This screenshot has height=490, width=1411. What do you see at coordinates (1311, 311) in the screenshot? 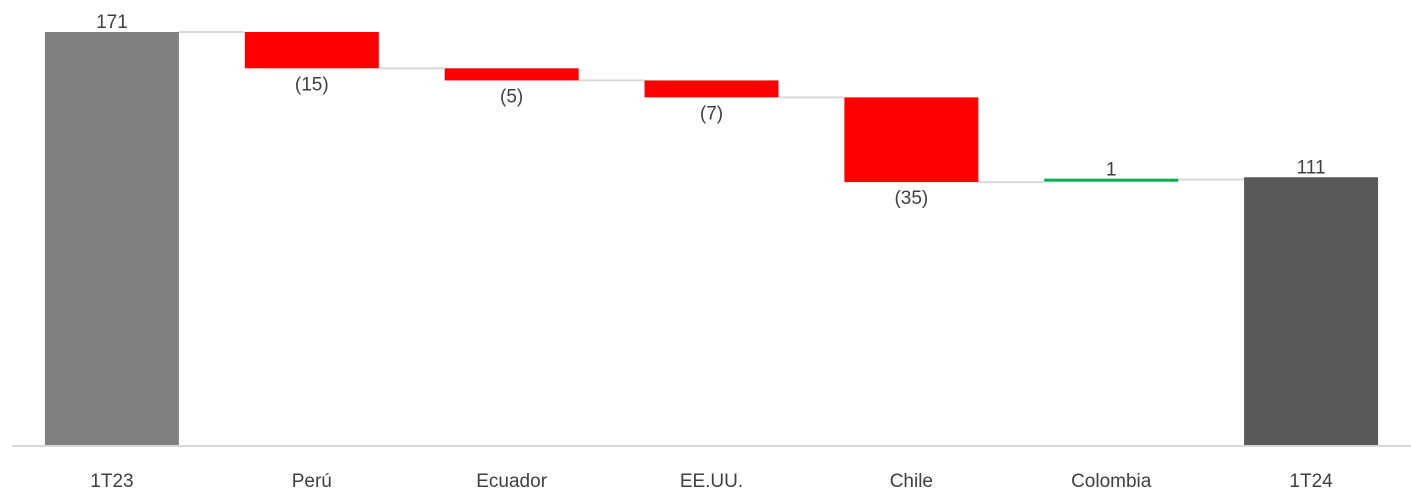
I see `bar-1t24` at bounding box center [1311, 311].